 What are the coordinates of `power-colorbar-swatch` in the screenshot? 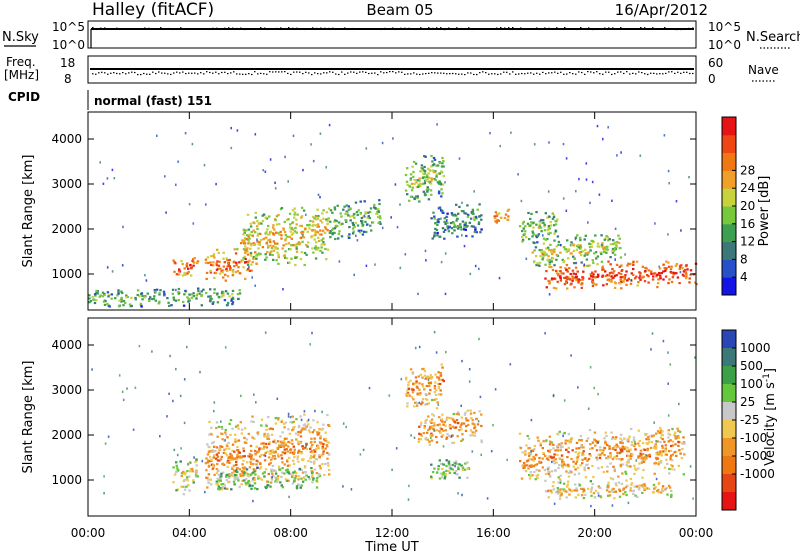 It's located at (729, 161).